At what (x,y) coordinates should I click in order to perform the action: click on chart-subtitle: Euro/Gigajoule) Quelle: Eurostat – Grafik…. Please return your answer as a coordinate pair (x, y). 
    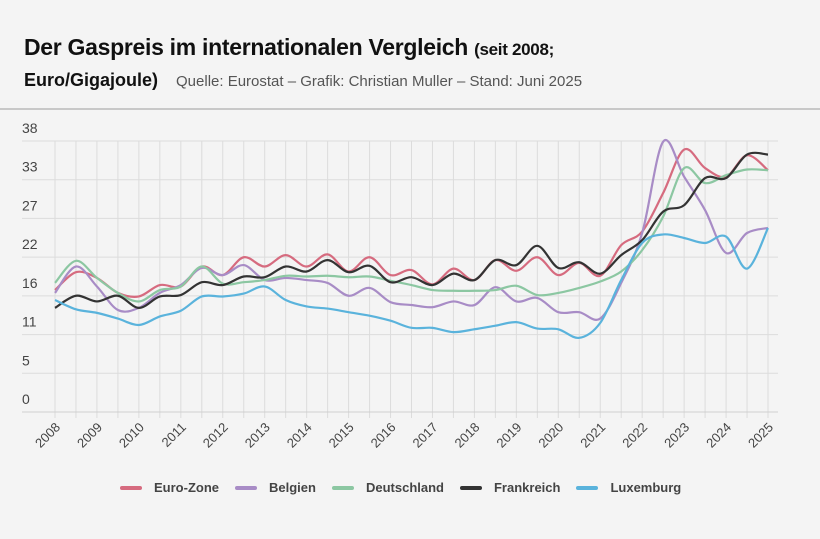
    Looking at the image, I should click on (303, 80).